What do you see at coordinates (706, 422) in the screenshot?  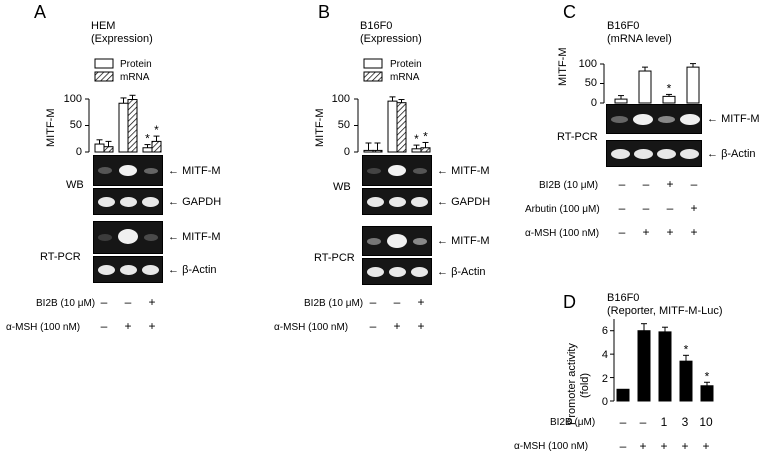 I see `treat-sign: 10` at bounding box center [706, 422].